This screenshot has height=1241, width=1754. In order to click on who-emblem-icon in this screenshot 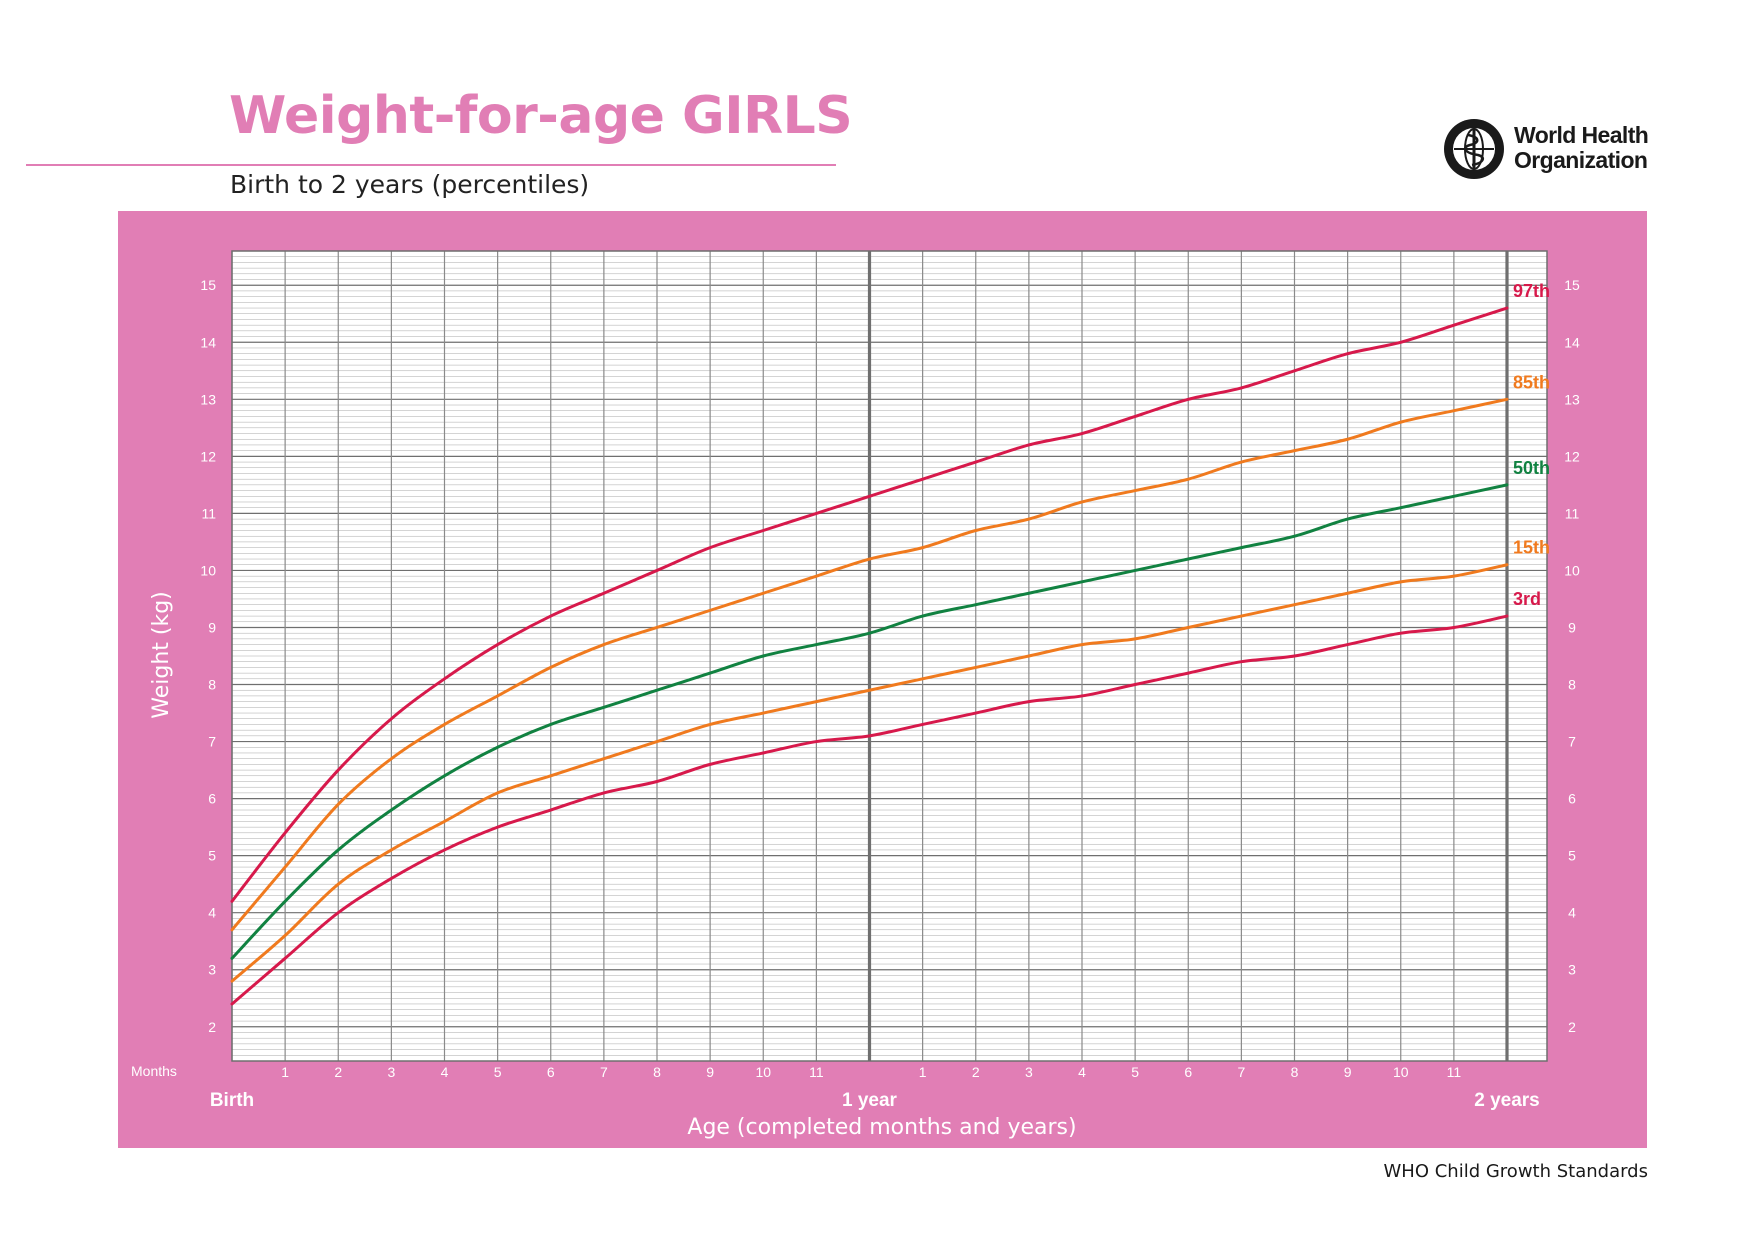, I will do `click(1474, 149)`.